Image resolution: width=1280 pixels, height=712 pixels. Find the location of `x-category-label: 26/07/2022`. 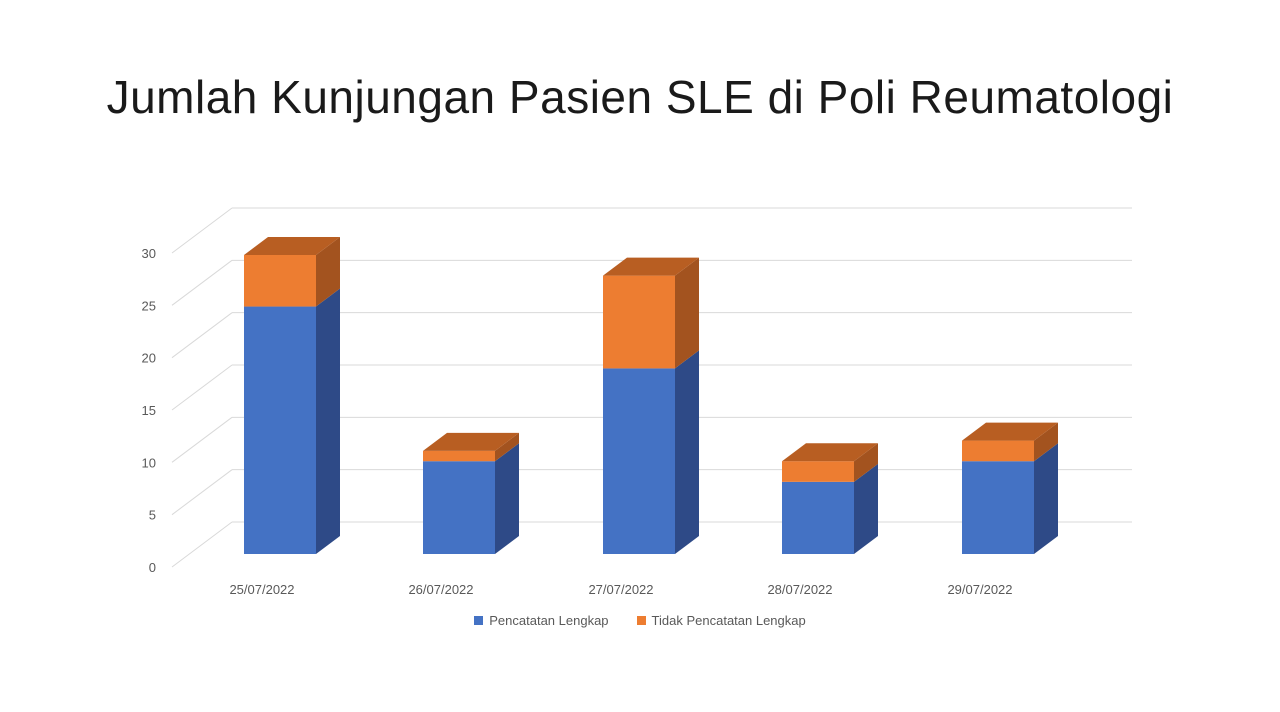

x-category-label: 26/07/2022 is located at coordinates (440, 589).